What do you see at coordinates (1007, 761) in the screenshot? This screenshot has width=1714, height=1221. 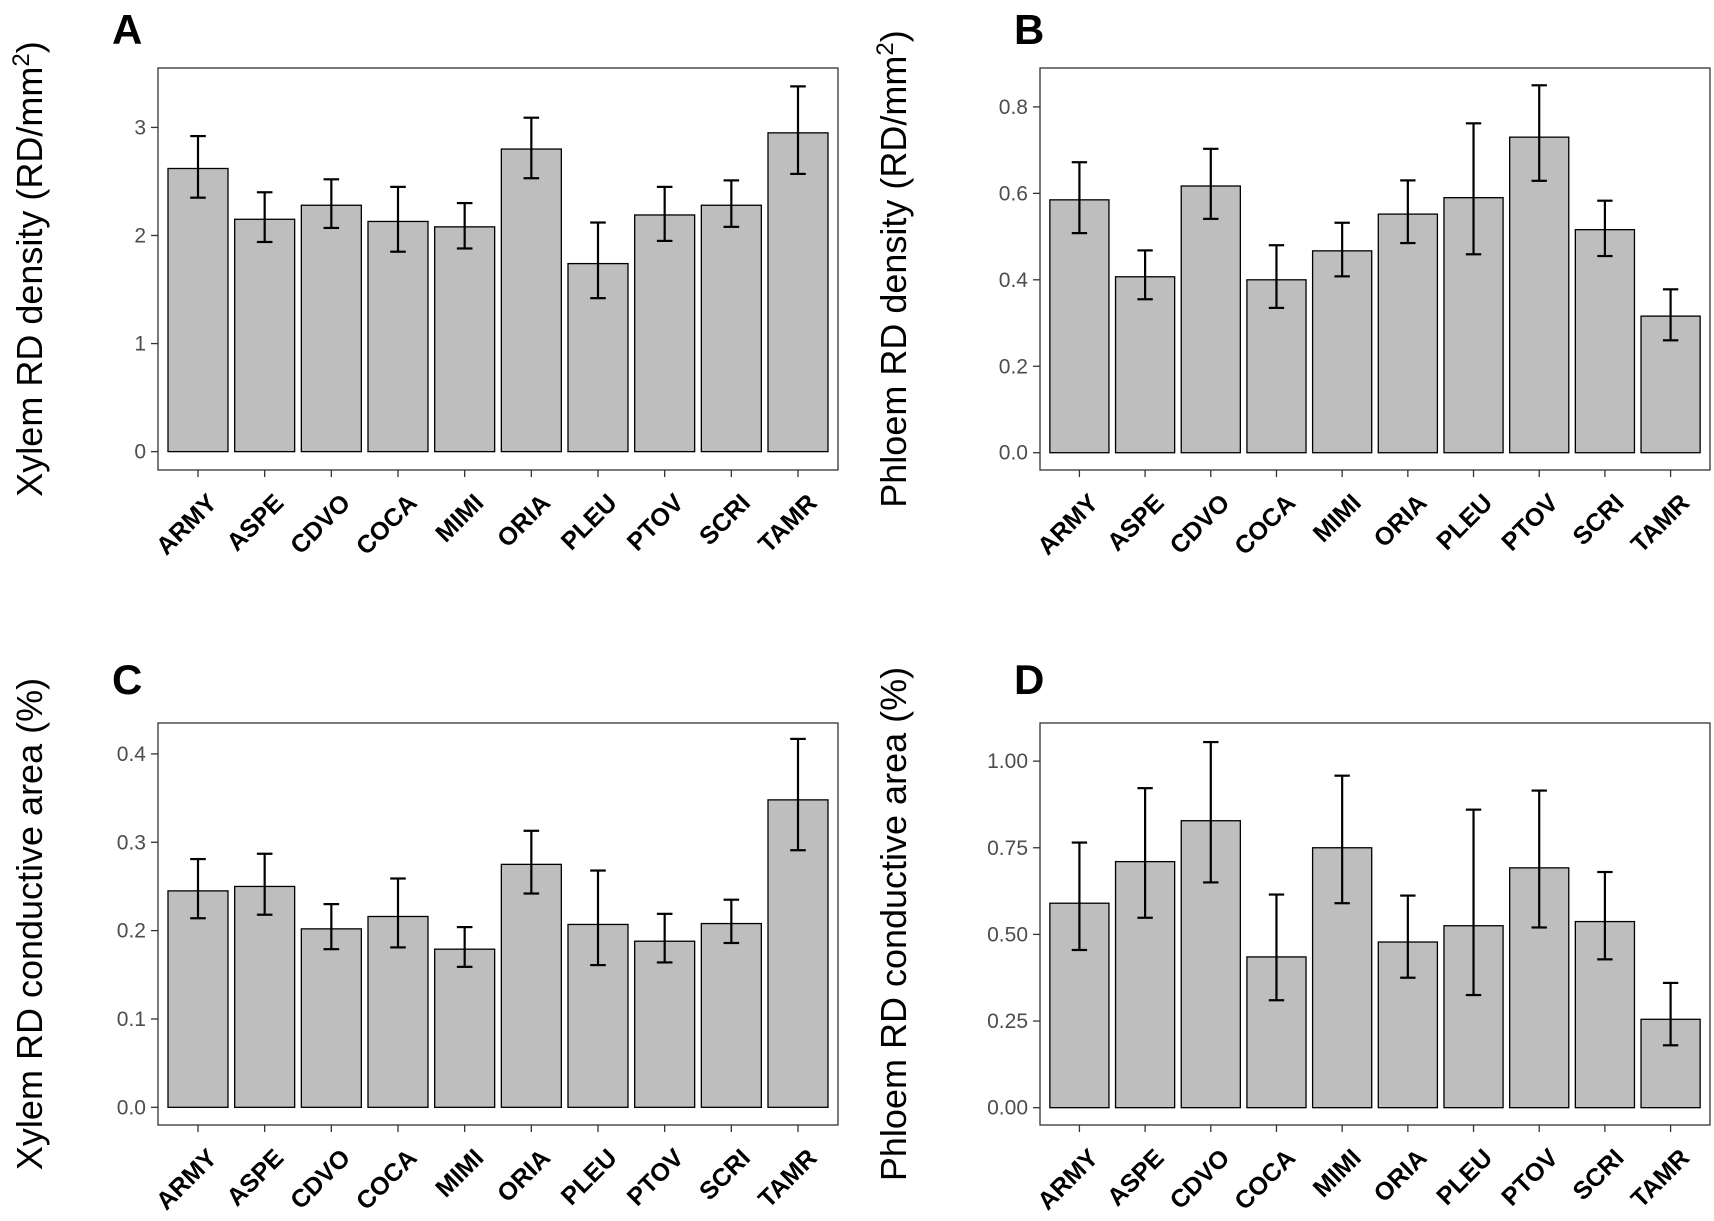 I see `y-tick-label: 1.00` at bounding box center [1007, 761].